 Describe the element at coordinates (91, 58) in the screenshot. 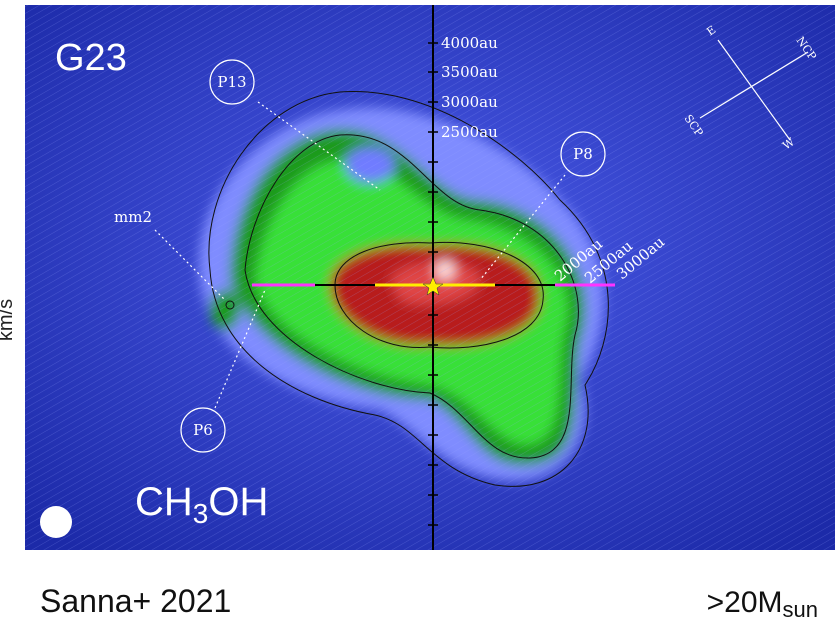

I see `panel-label: G23` at that location.